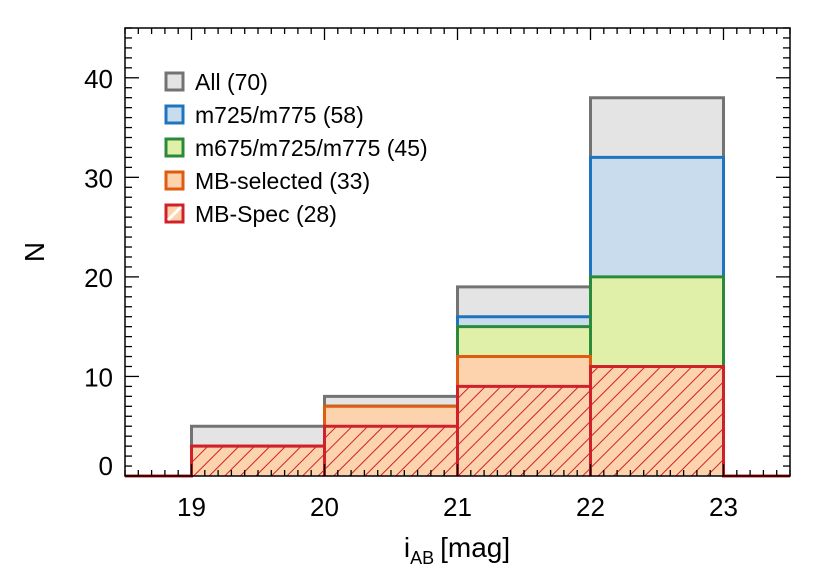  I want to click on legend-item: m725/m775 (58), so click(264, 115).